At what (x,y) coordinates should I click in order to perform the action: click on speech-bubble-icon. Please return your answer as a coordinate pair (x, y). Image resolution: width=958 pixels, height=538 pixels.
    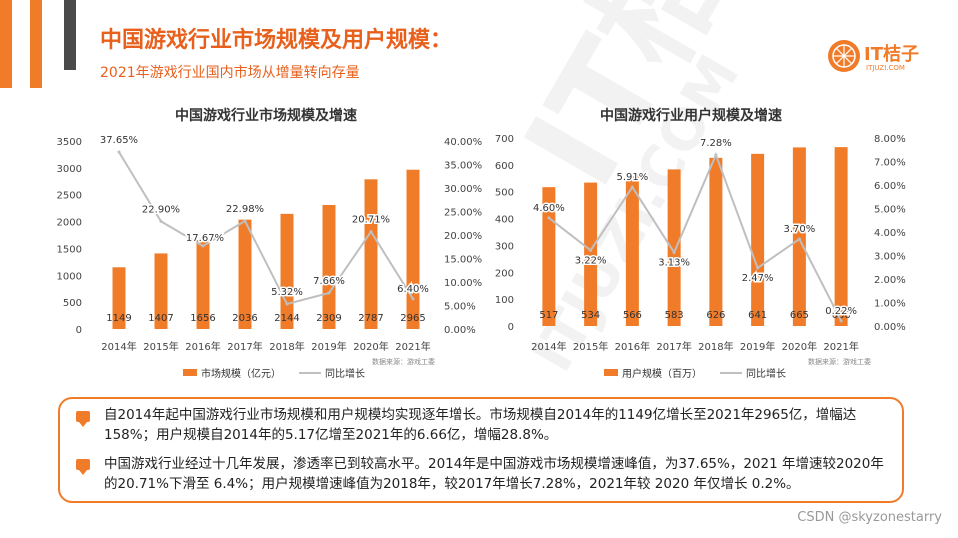
    Looking at the image, I should click on (83, 467).